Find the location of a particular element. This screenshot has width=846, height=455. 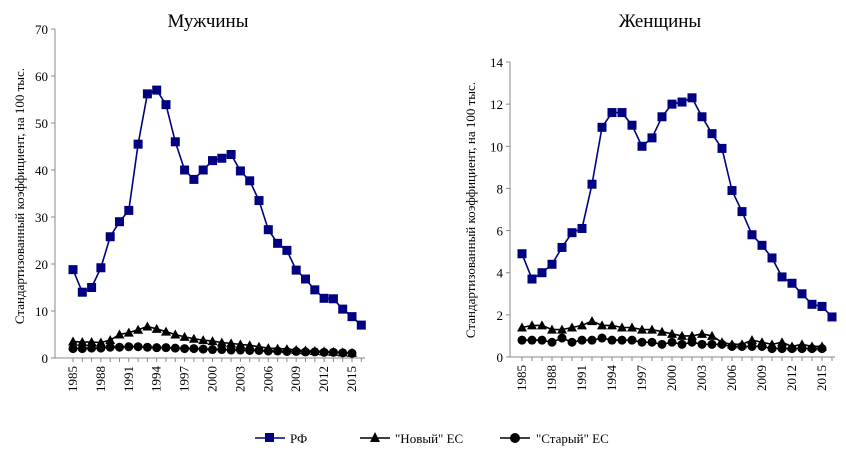

legend-marker-old-eu is located at coordinates (515, 438).